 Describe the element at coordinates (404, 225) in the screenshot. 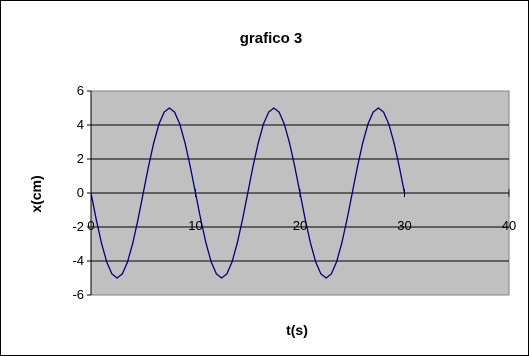

I see `x-tick-label-3: 30` at that location.